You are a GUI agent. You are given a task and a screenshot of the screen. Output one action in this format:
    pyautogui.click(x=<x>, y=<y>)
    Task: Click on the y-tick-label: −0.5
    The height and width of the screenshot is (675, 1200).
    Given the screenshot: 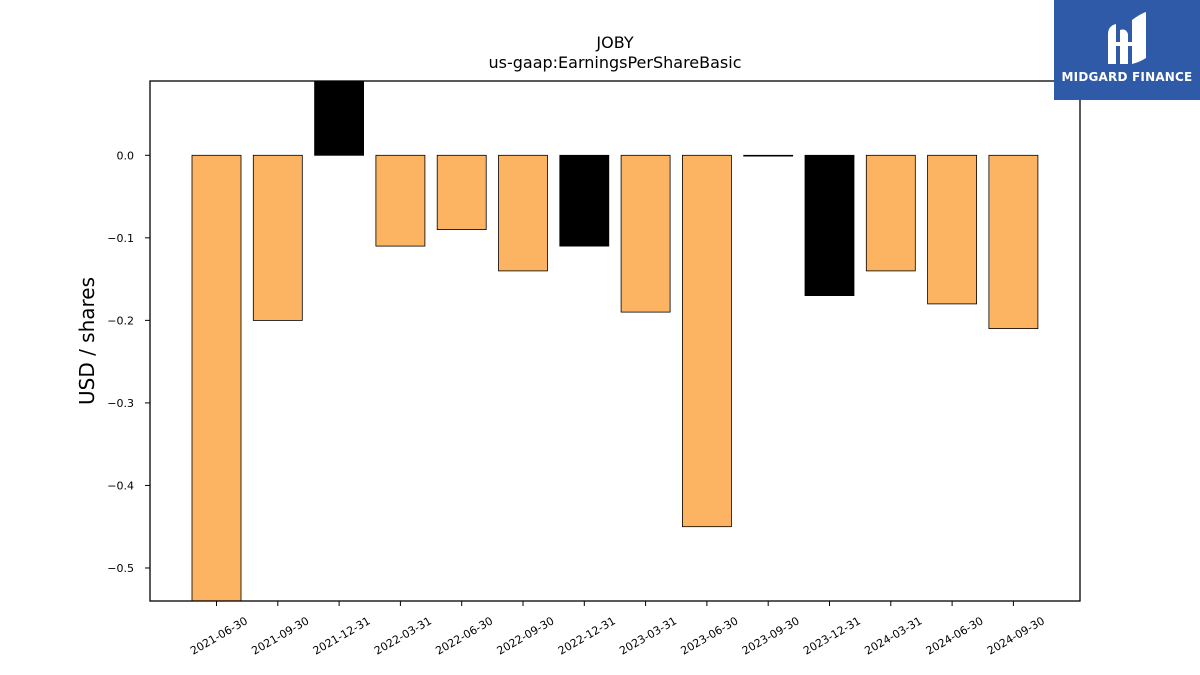 What is the action you would take?
    pyautogui.click(x=120, y=568)
    